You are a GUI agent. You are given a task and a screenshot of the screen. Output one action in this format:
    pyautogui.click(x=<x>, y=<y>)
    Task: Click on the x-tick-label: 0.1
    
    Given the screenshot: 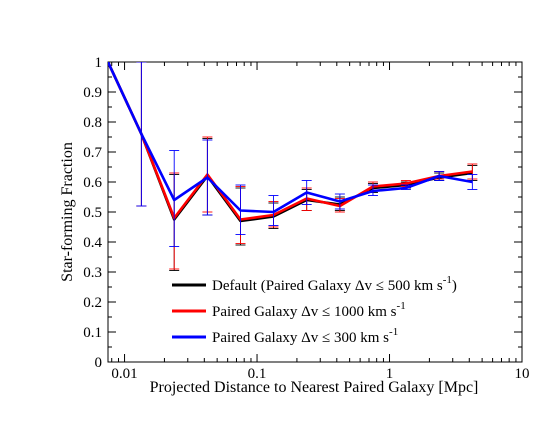 What is the action you would take?
    pyautogui.click(x=257, y=374)
    